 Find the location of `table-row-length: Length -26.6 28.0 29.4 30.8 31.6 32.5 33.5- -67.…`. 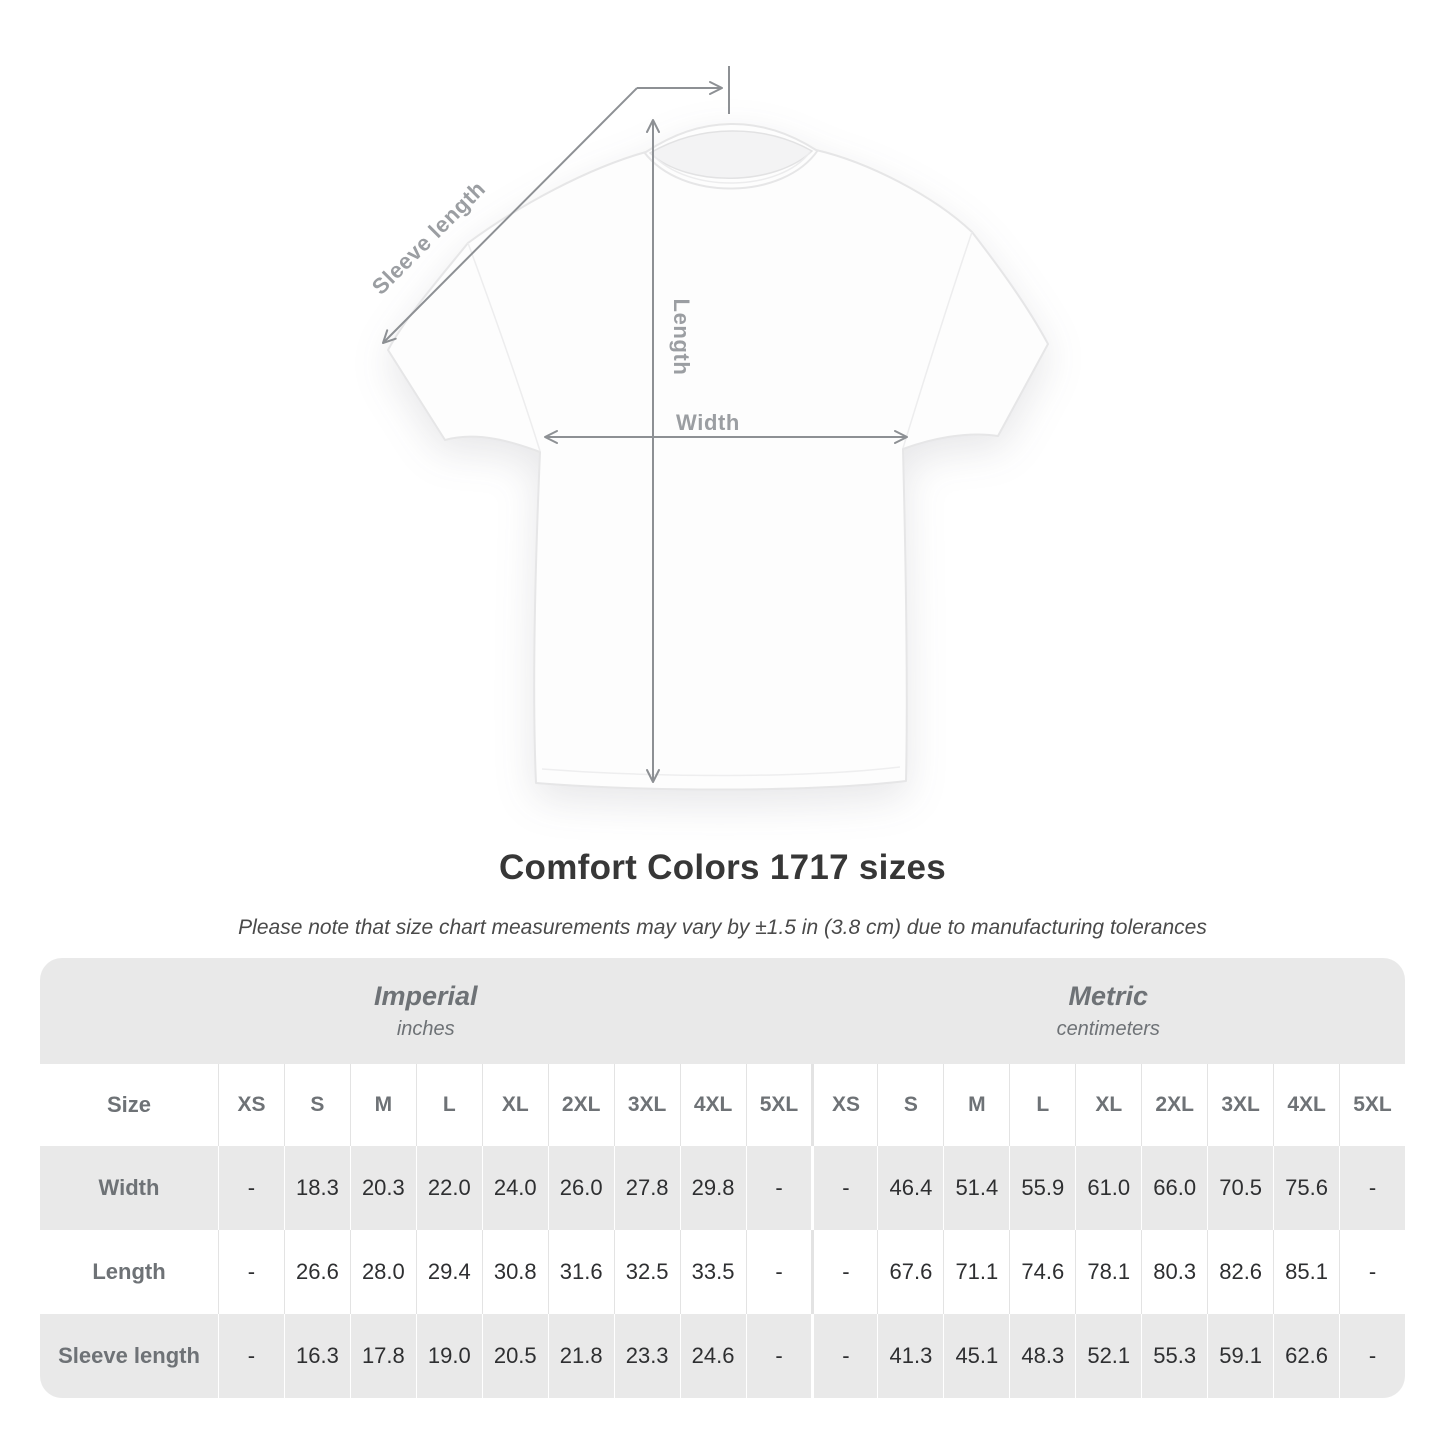

table-row-length: Length -26.6 28.0 29.4 30.8 31.6 32.5 33.5- -67.… is located at coordinates (722, 1272).